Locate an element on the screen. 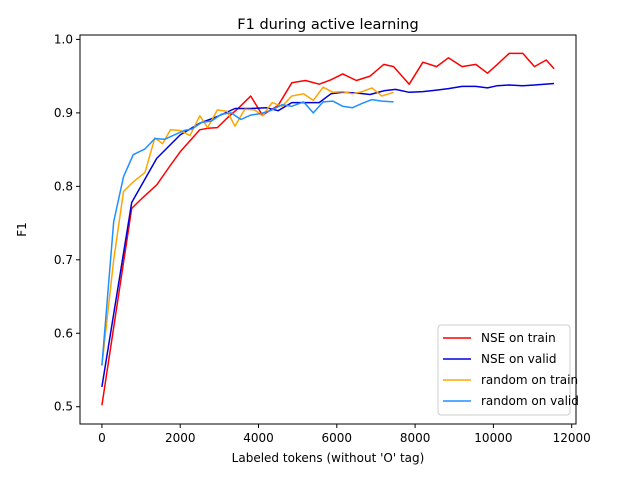  y-tick-label: 0.7 is located at coordinates (63, 260).